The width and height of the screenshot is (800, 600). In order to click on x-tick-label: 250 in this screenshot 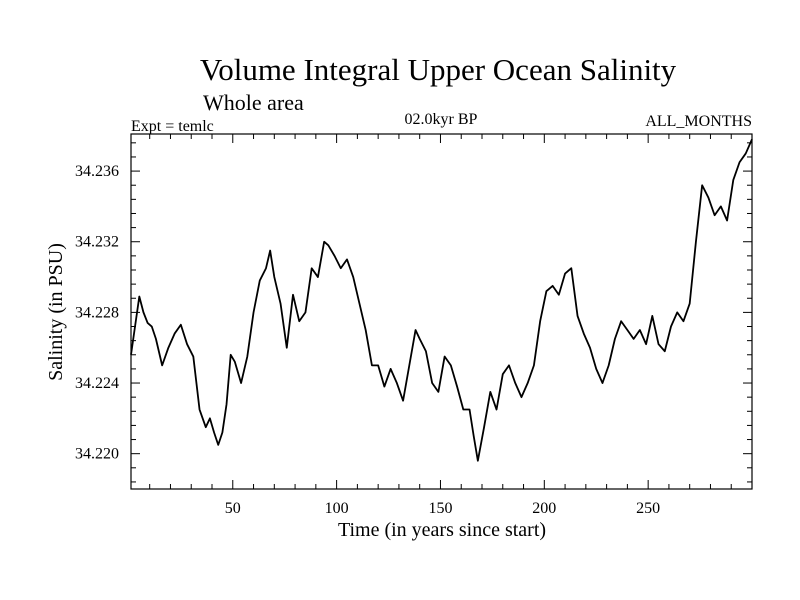, I will do `click(648, 508)`.